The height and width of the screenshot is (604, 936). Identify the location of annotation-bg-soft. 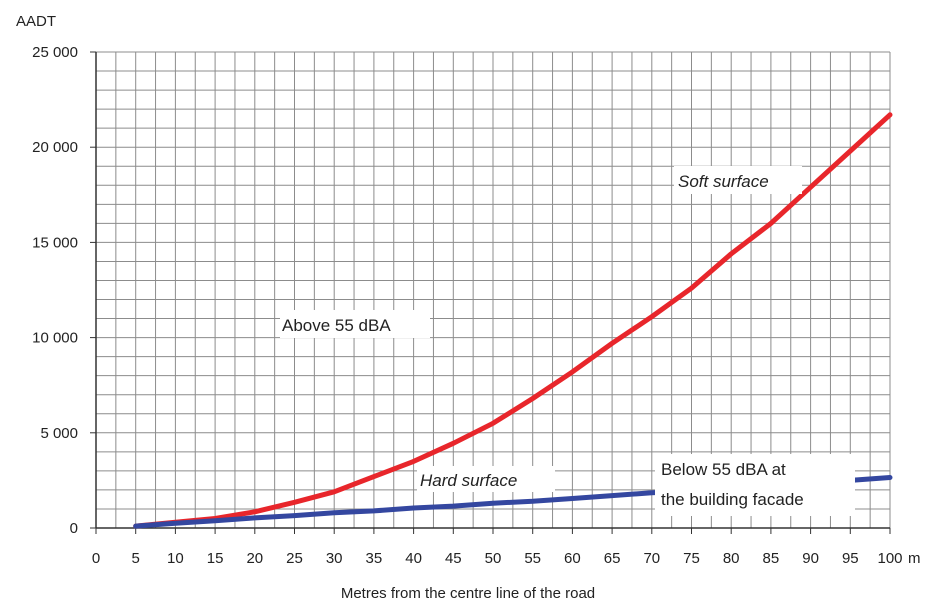
(738, 180).